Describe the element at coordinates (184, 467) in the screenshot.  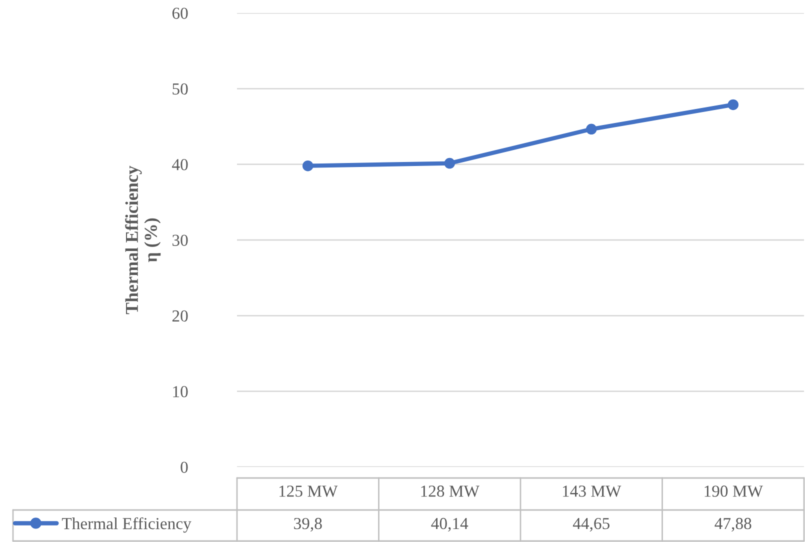
I see `y-tick-label: 0` at that location.